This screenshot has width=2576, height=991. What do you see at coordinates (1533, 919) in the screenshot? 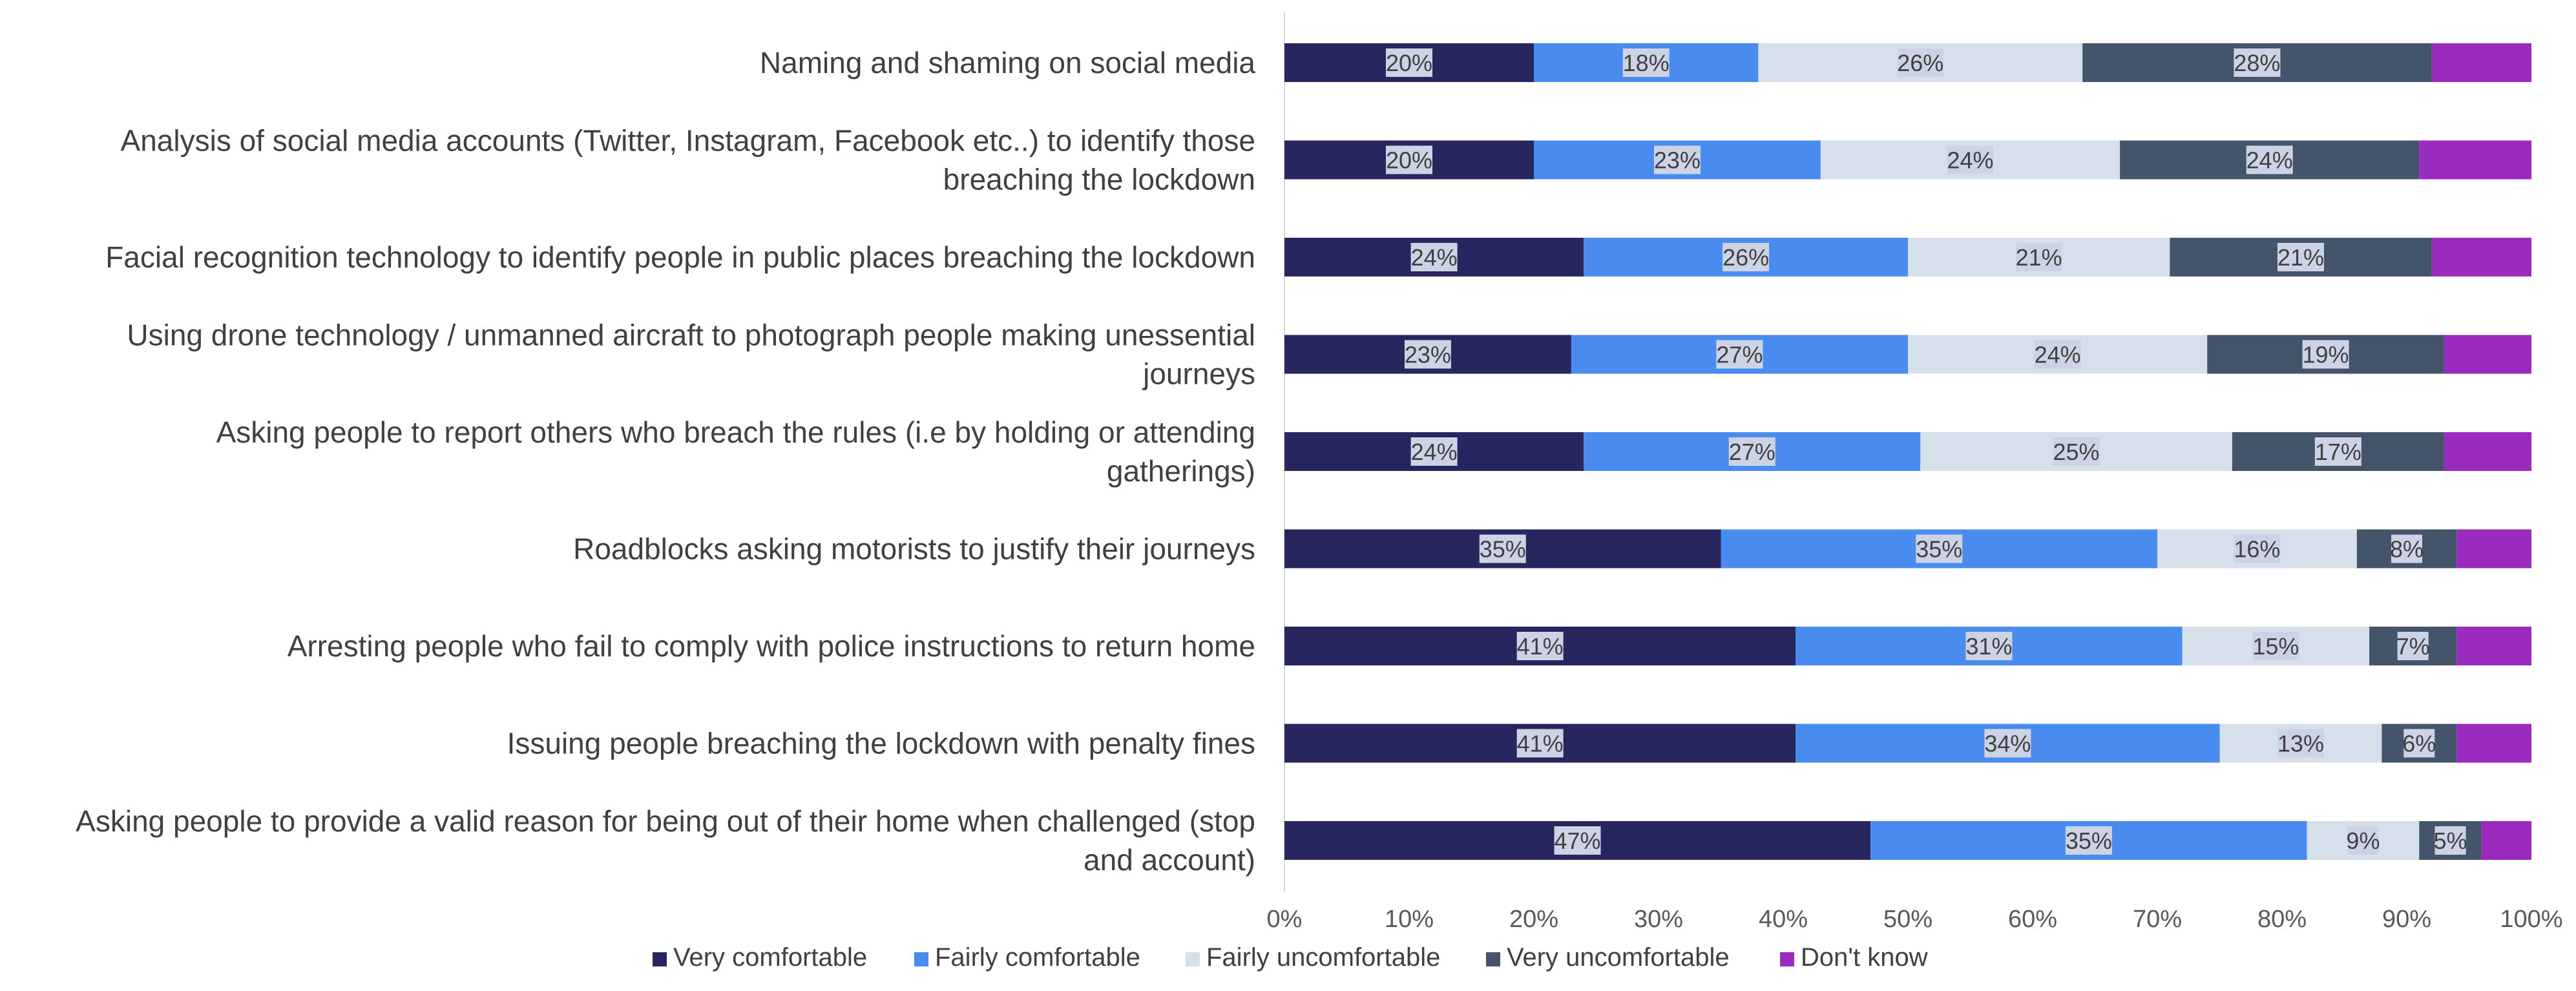
I see `x-tick-label: 20%` at bounding box center [1533, 919].